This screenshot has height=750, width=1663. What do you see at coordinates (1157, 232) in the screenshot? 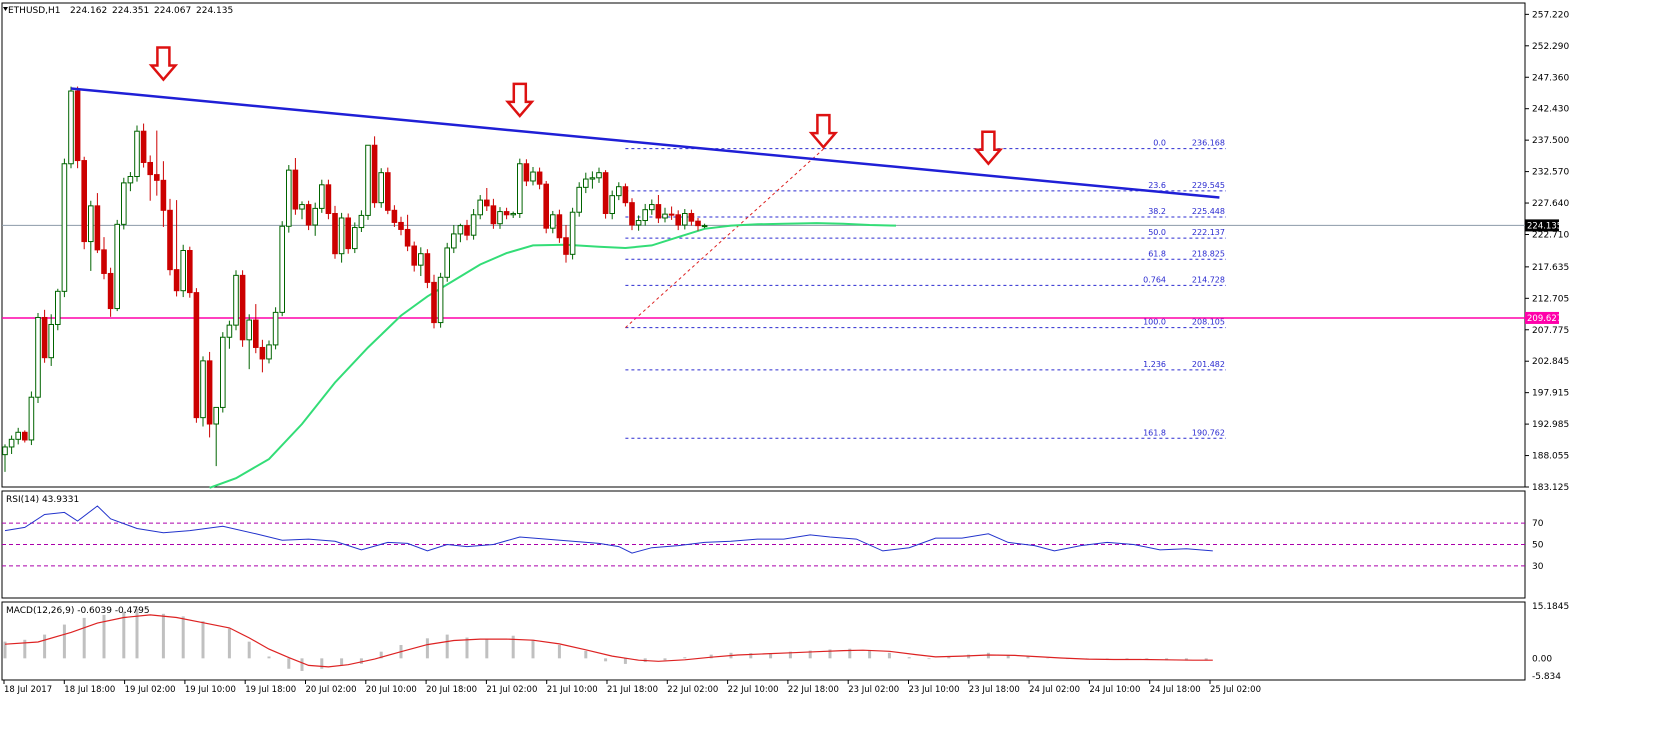
I see `fib-level-ratio: 50.0` at bounding box center [1157, 232].